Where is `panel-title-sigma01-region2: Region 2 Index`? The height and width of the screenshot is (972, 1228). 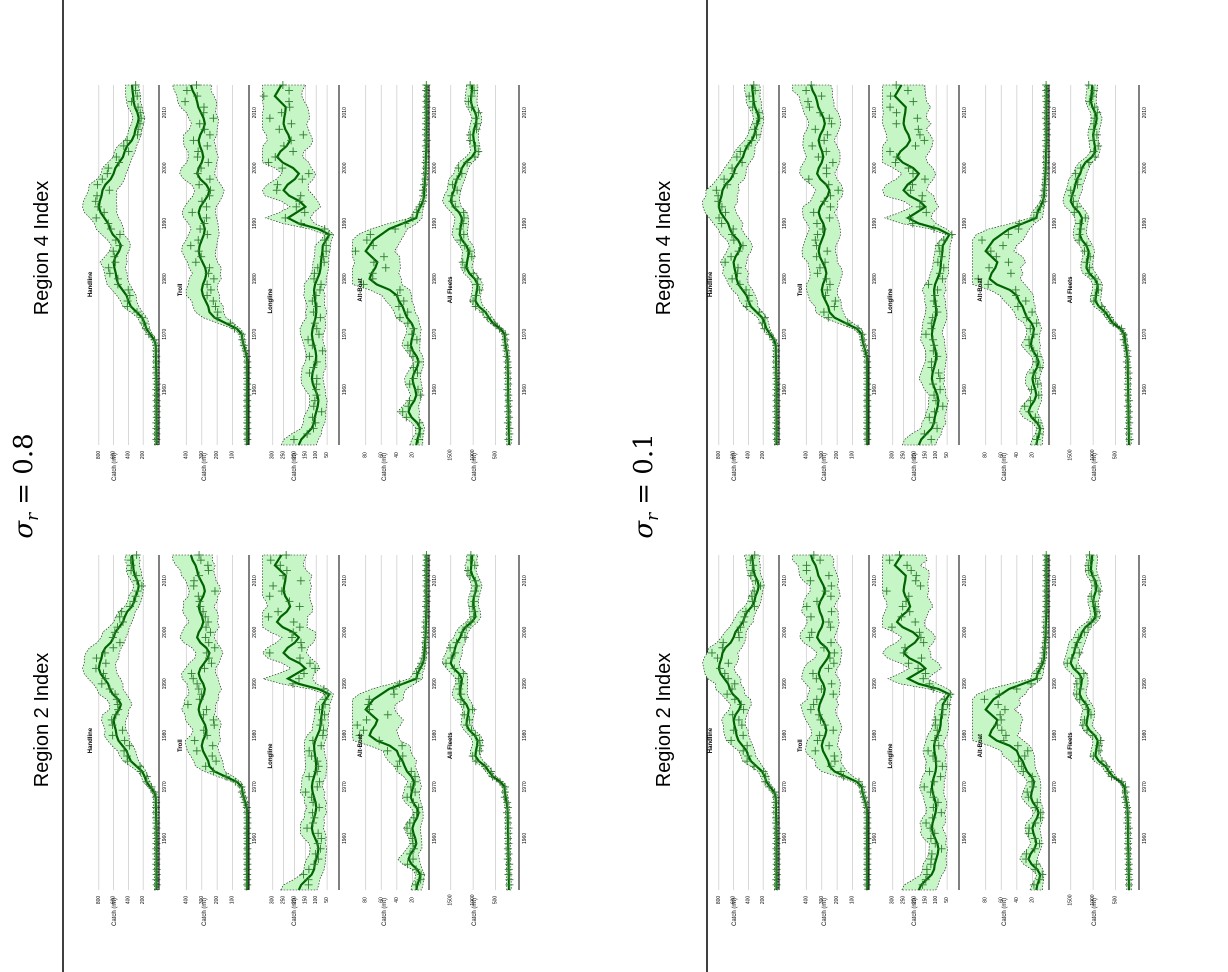
panel-title-sigma01-region2: Region 2 Index is located at coordinates (664, 720).